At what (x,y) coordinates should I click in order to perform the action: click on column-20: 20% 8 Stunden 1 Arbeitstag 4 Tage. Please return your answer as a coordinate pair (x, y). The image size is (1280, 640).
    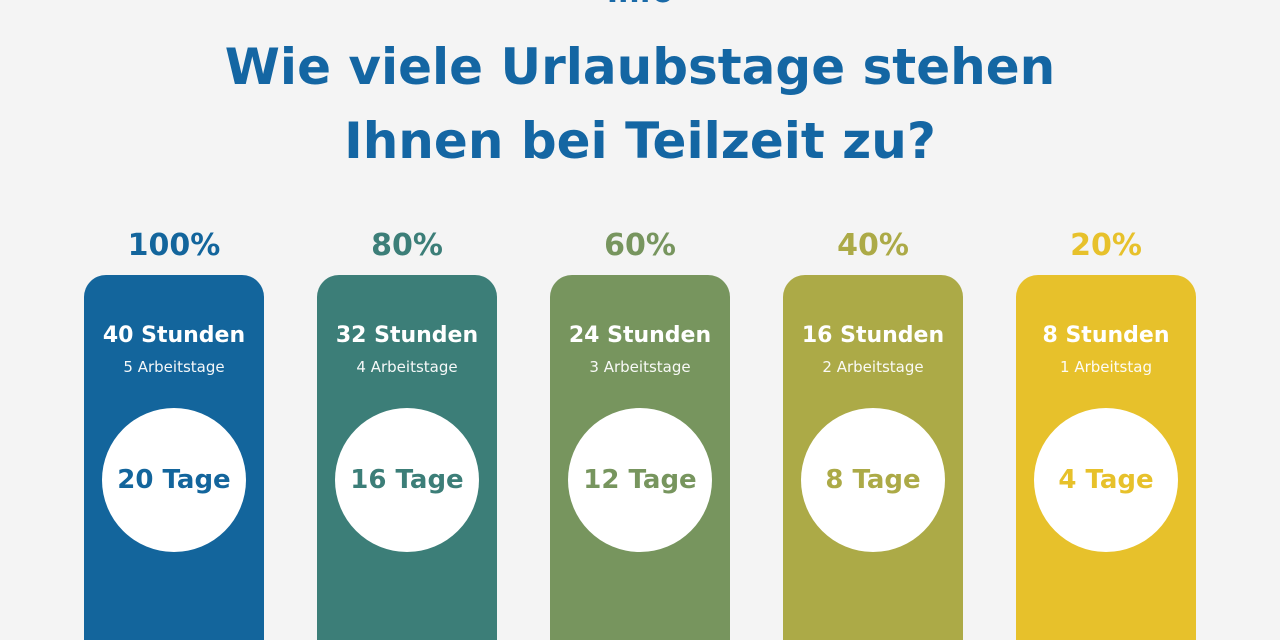
    Looking at the image, I should click on (1106, 434).